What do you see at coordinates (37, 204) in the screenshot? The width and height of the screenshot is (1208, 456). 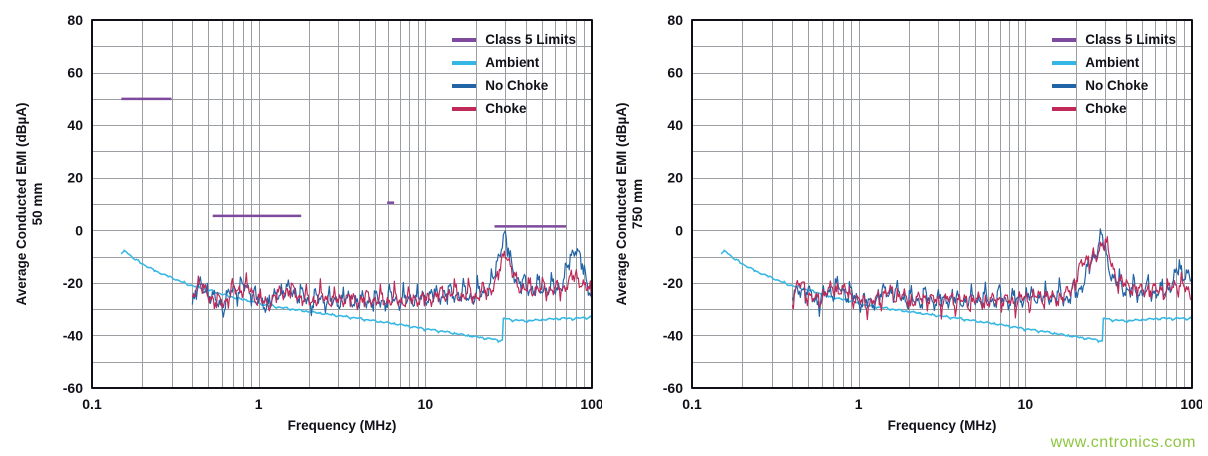 I see `y-axis-title-distance: 50 mm` at bounding box center [37, 204].